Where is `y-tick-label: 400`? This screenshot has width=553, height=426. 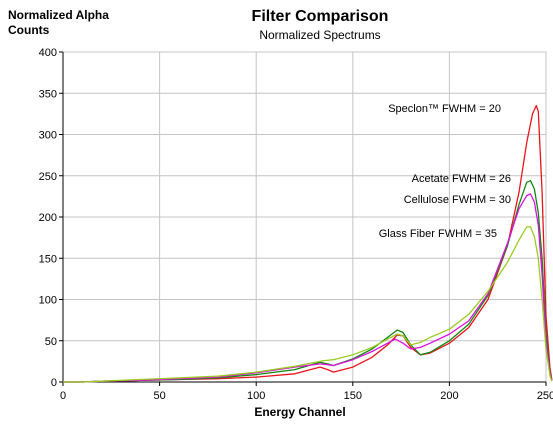
y-tick-label: 400 is located at coordinates (48, 53).